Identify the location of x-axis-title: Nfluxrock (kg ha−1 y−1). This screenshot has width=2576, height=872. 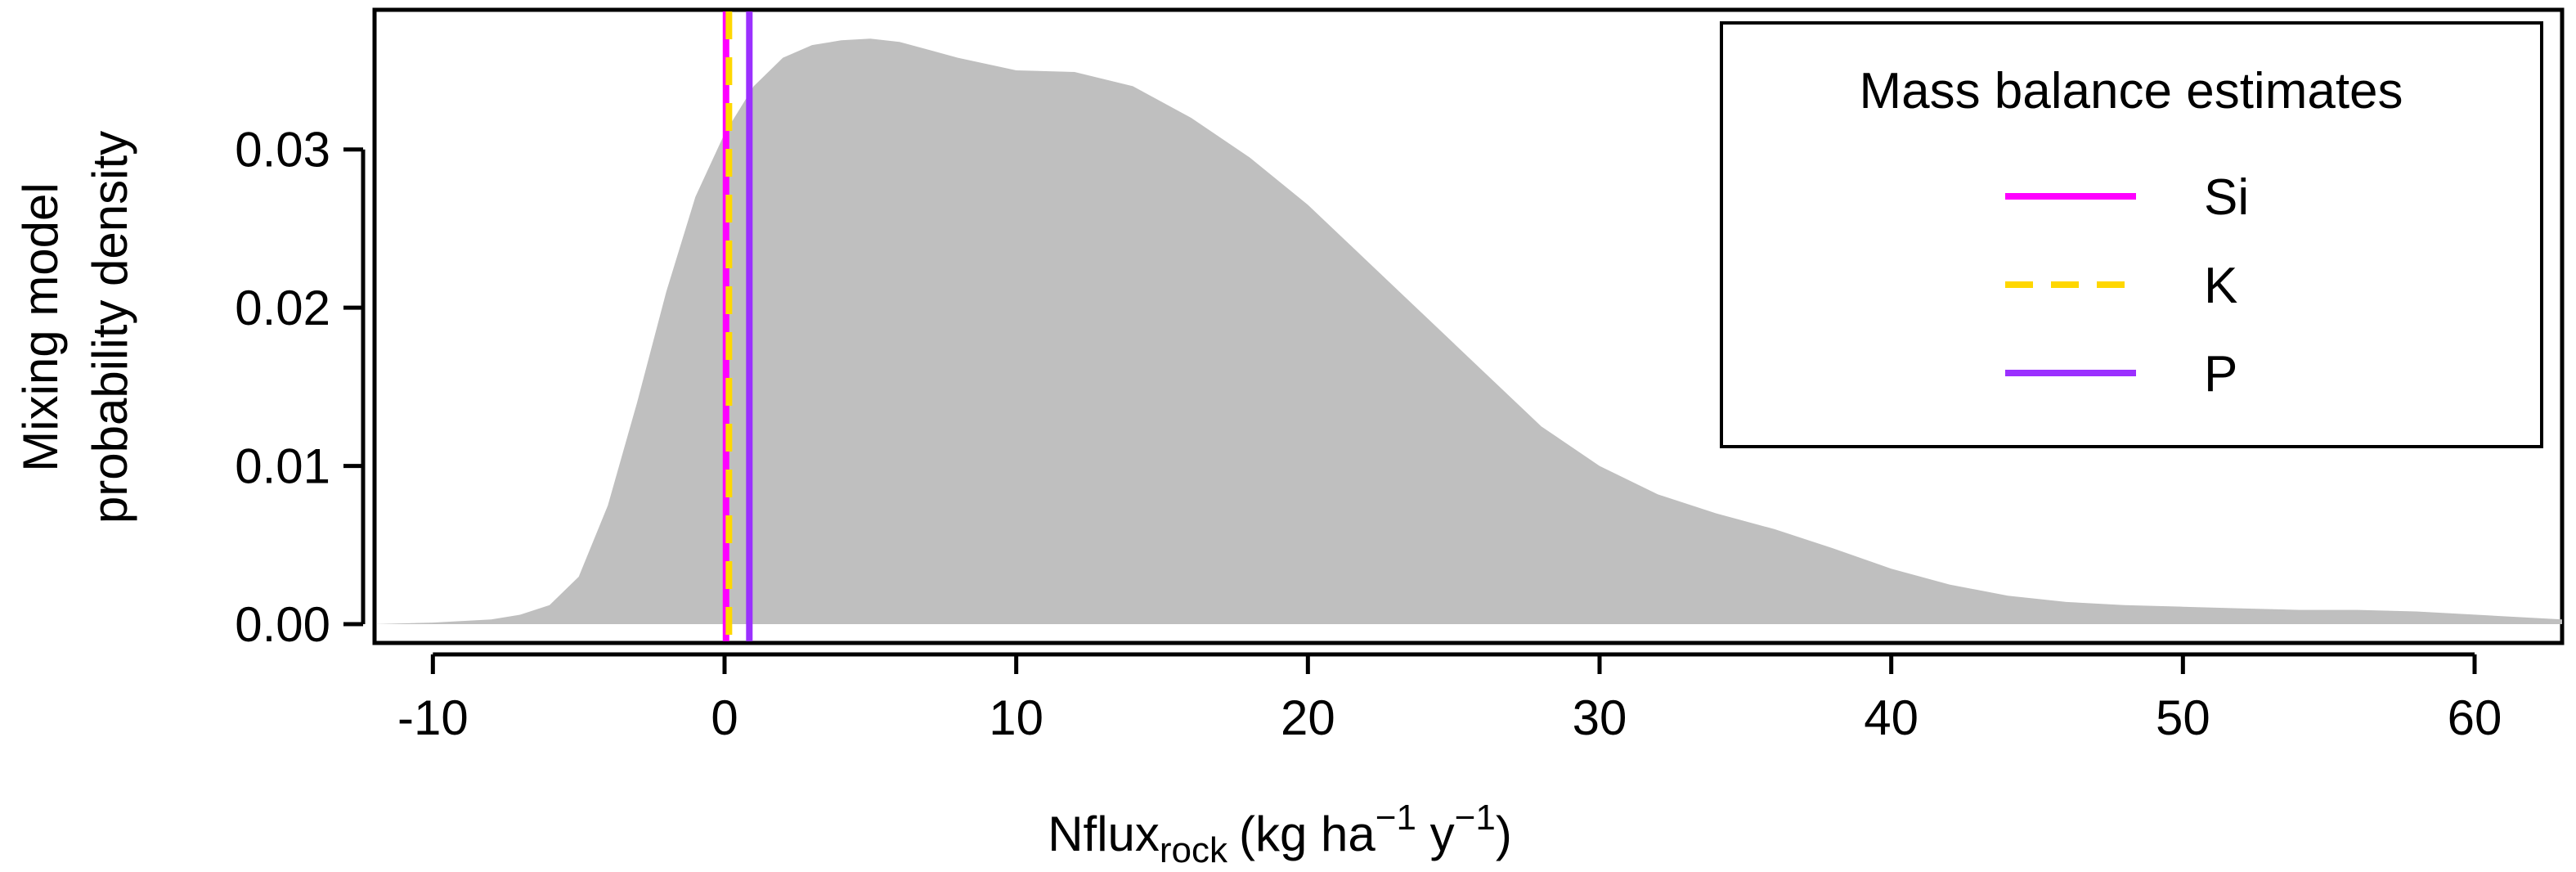
(1280, 834).